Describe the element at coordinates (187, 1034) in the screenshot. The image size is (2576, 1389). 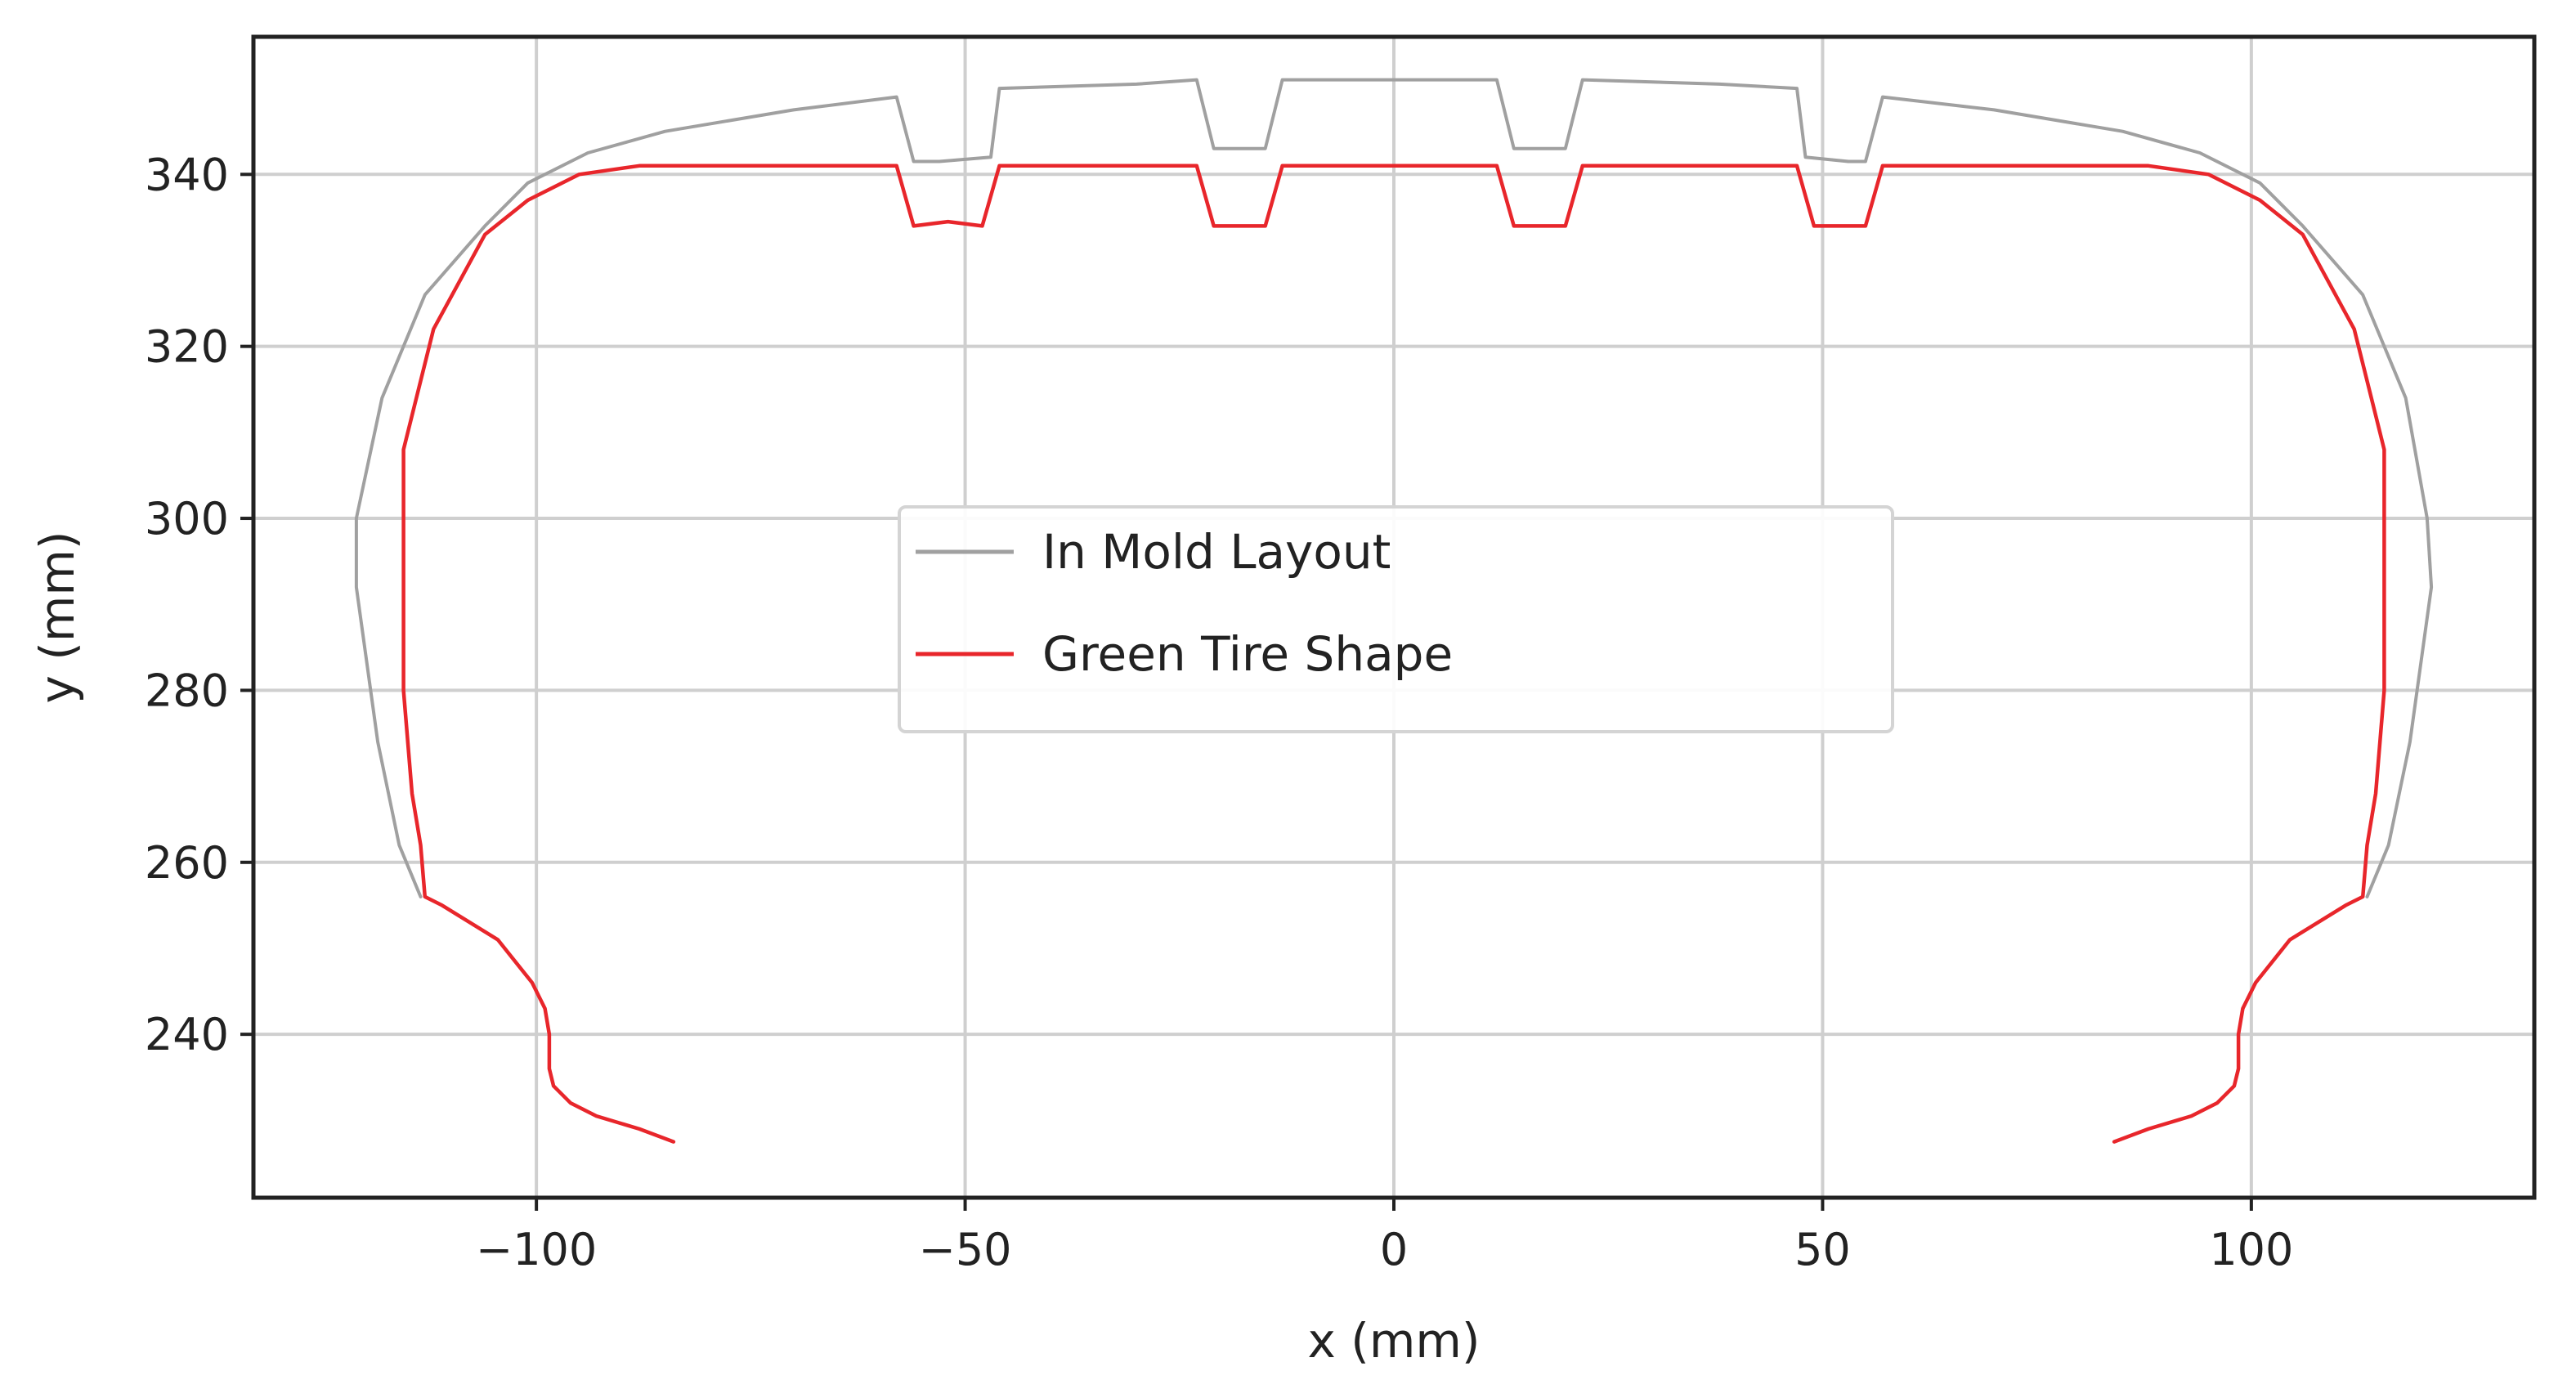
I see `y-tick-label: 240` at that location.